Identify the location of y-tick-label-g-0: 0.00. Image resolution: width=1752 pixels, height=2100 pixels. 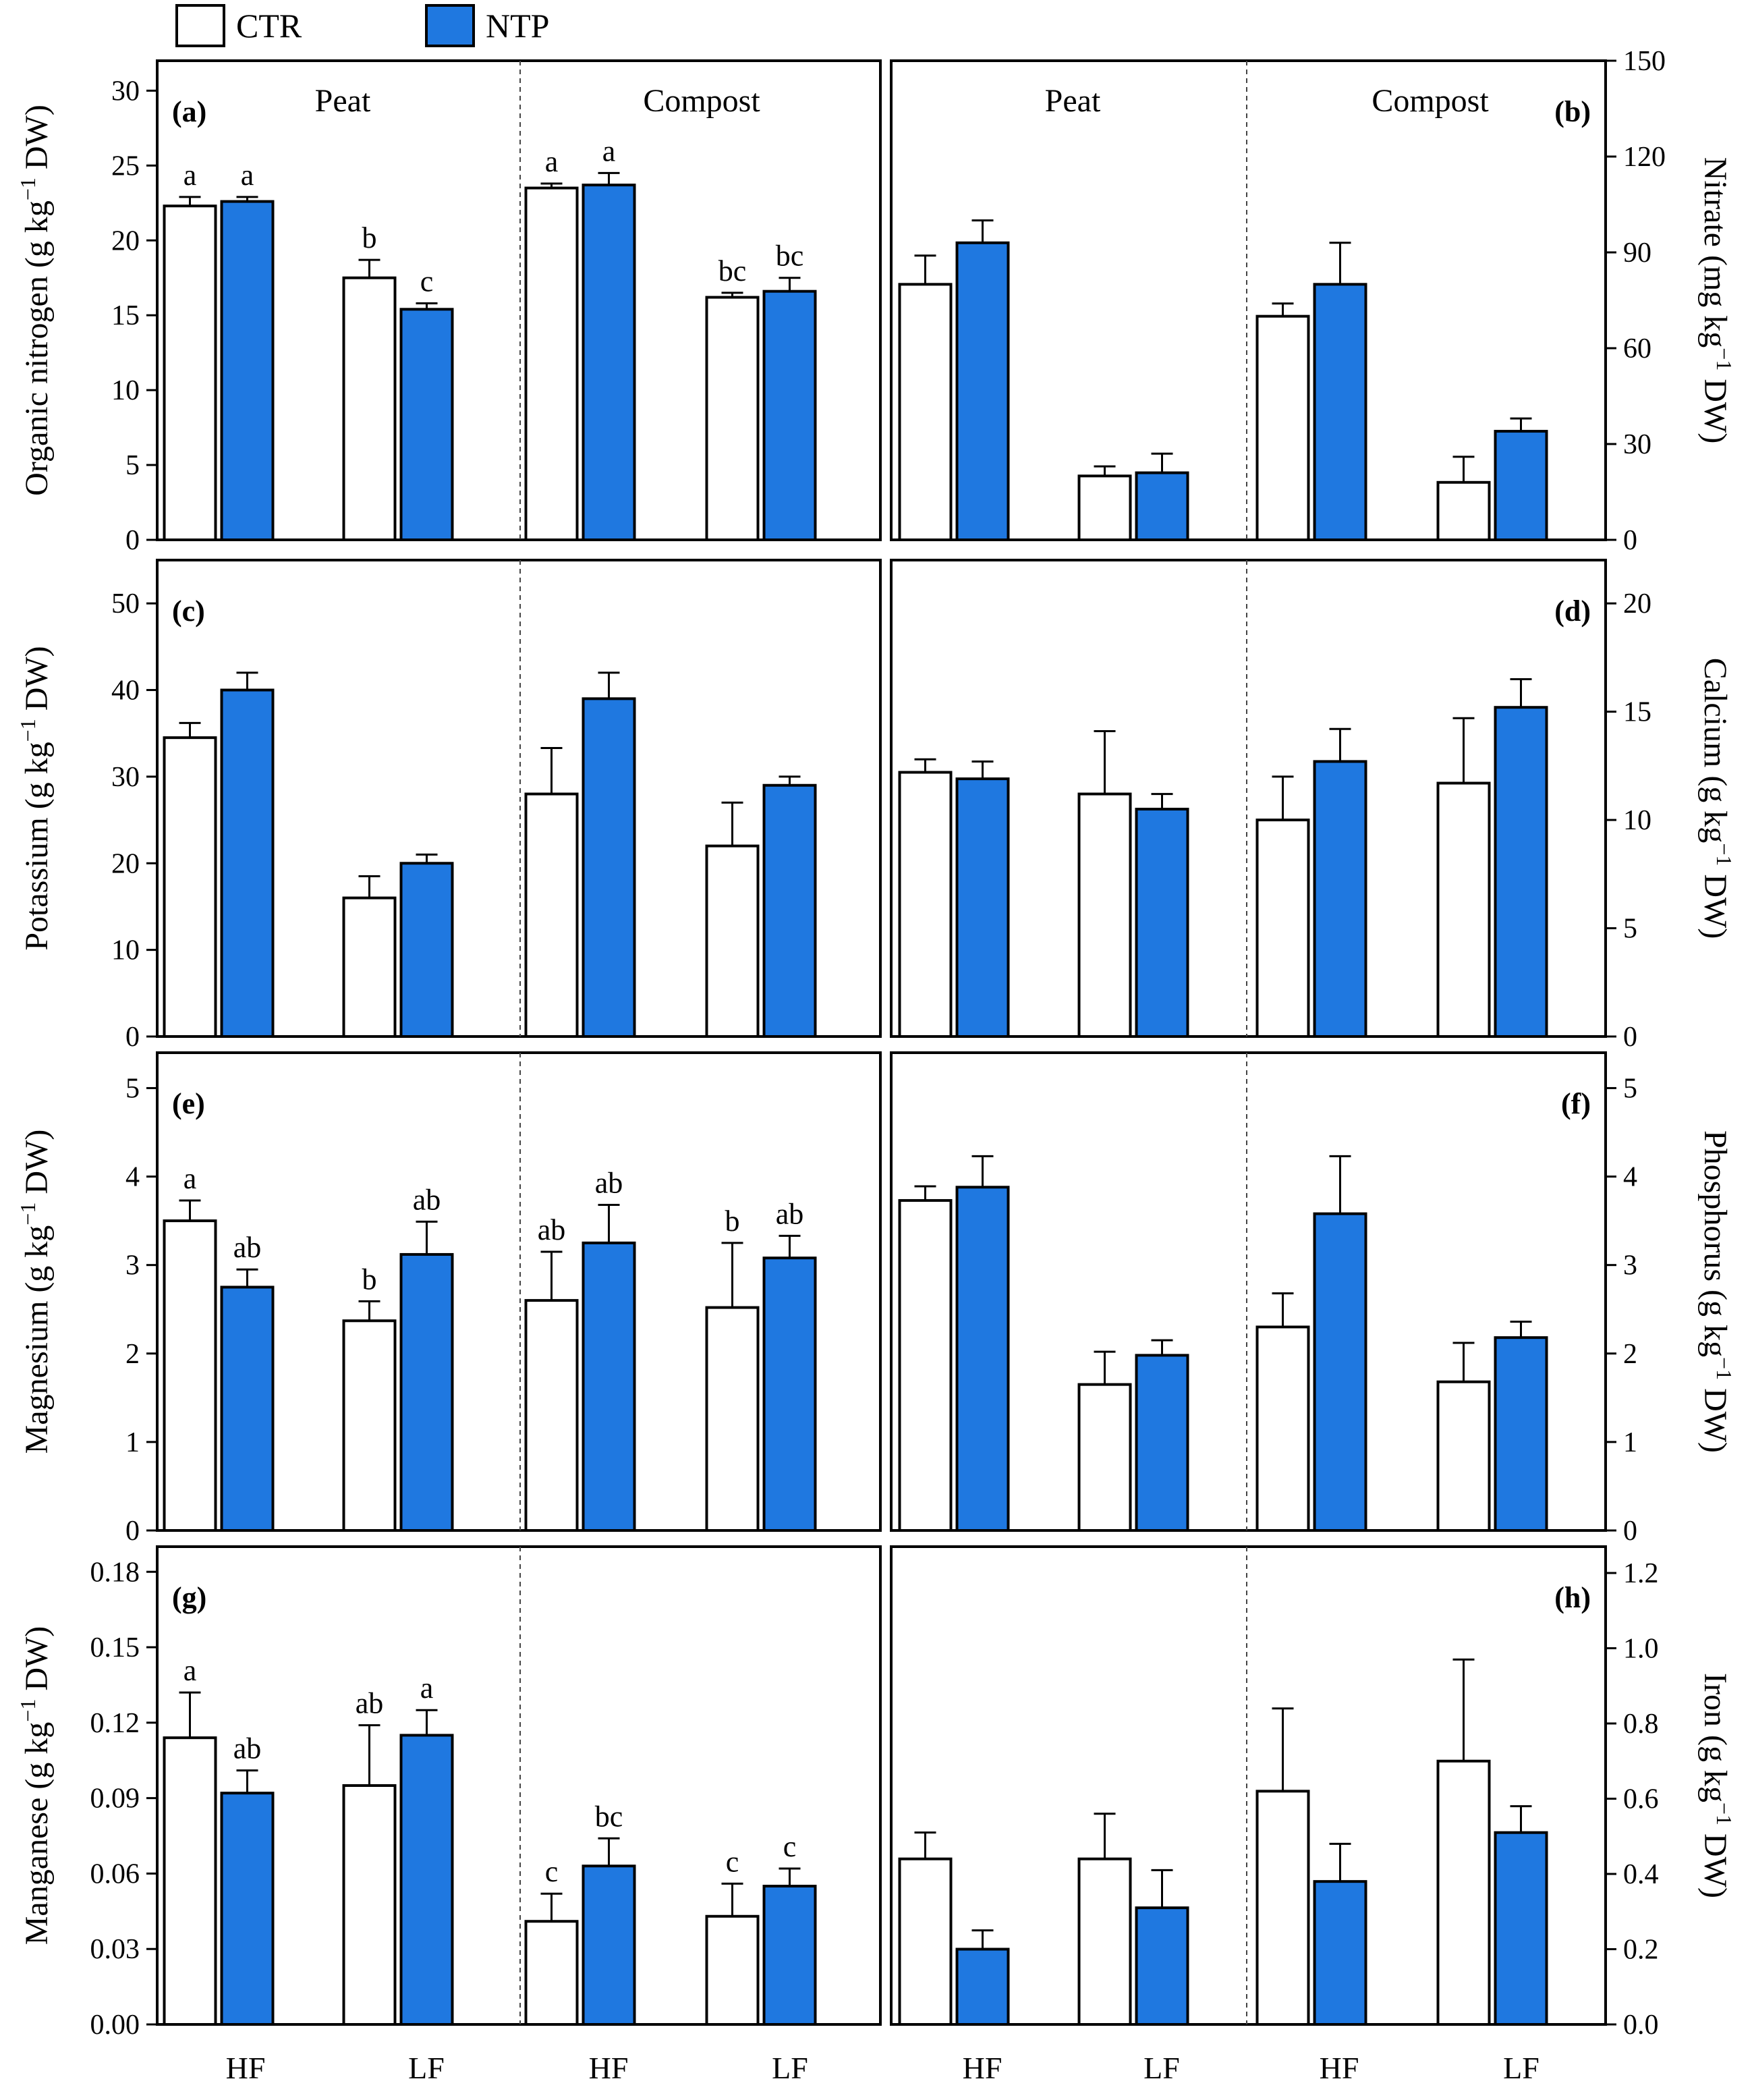
(115, 2025).